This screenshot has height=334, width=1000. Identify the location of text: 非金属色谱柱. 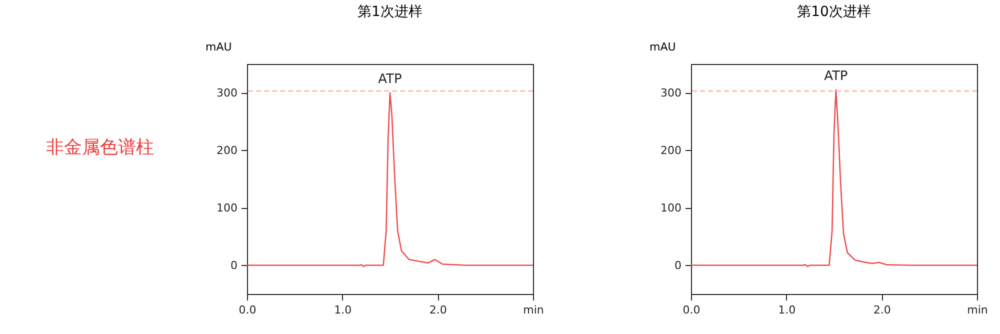
(100, 147).